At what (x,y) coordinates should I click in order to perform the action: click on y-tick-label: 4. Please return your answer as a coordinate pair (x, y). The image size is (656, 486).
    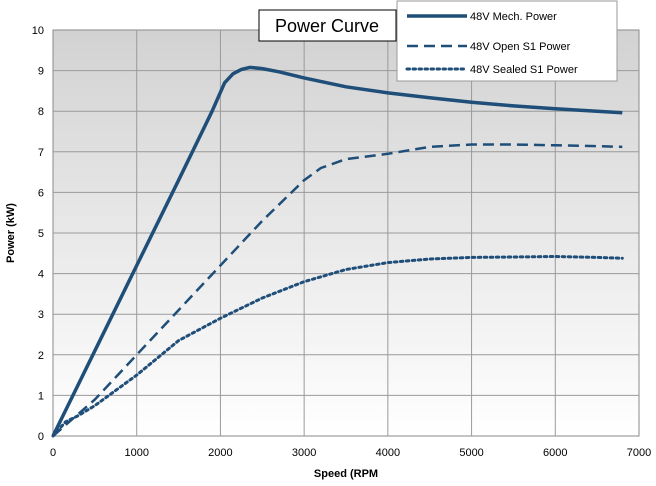
    Looking at the image, I should click on (41, 275).